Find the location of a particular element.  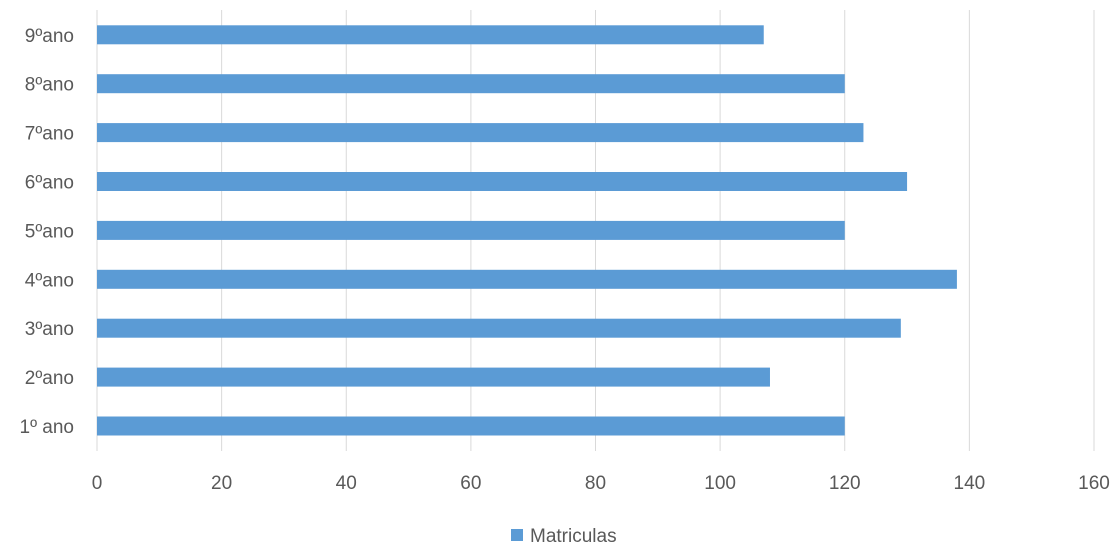

legend: Matriculas is located at coordinates (564, 535).